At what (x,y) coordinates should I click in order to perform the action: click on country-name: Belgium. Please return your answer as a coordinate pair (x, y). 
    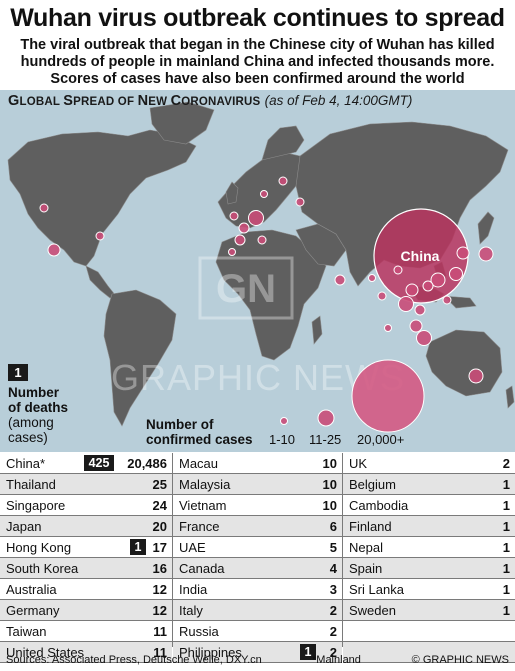
    Looking at the image, I should click on (372, 484).